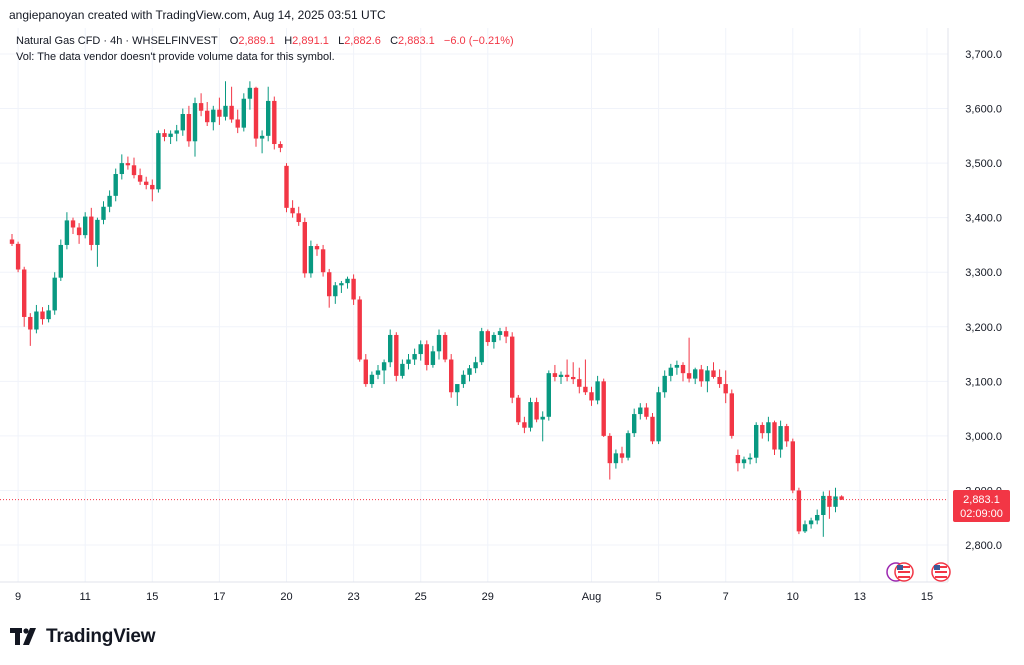 The width and height of the screenshot is (1024, 665). I want to click on change-value: −6.0 (−0.21%), so click(478, 41).